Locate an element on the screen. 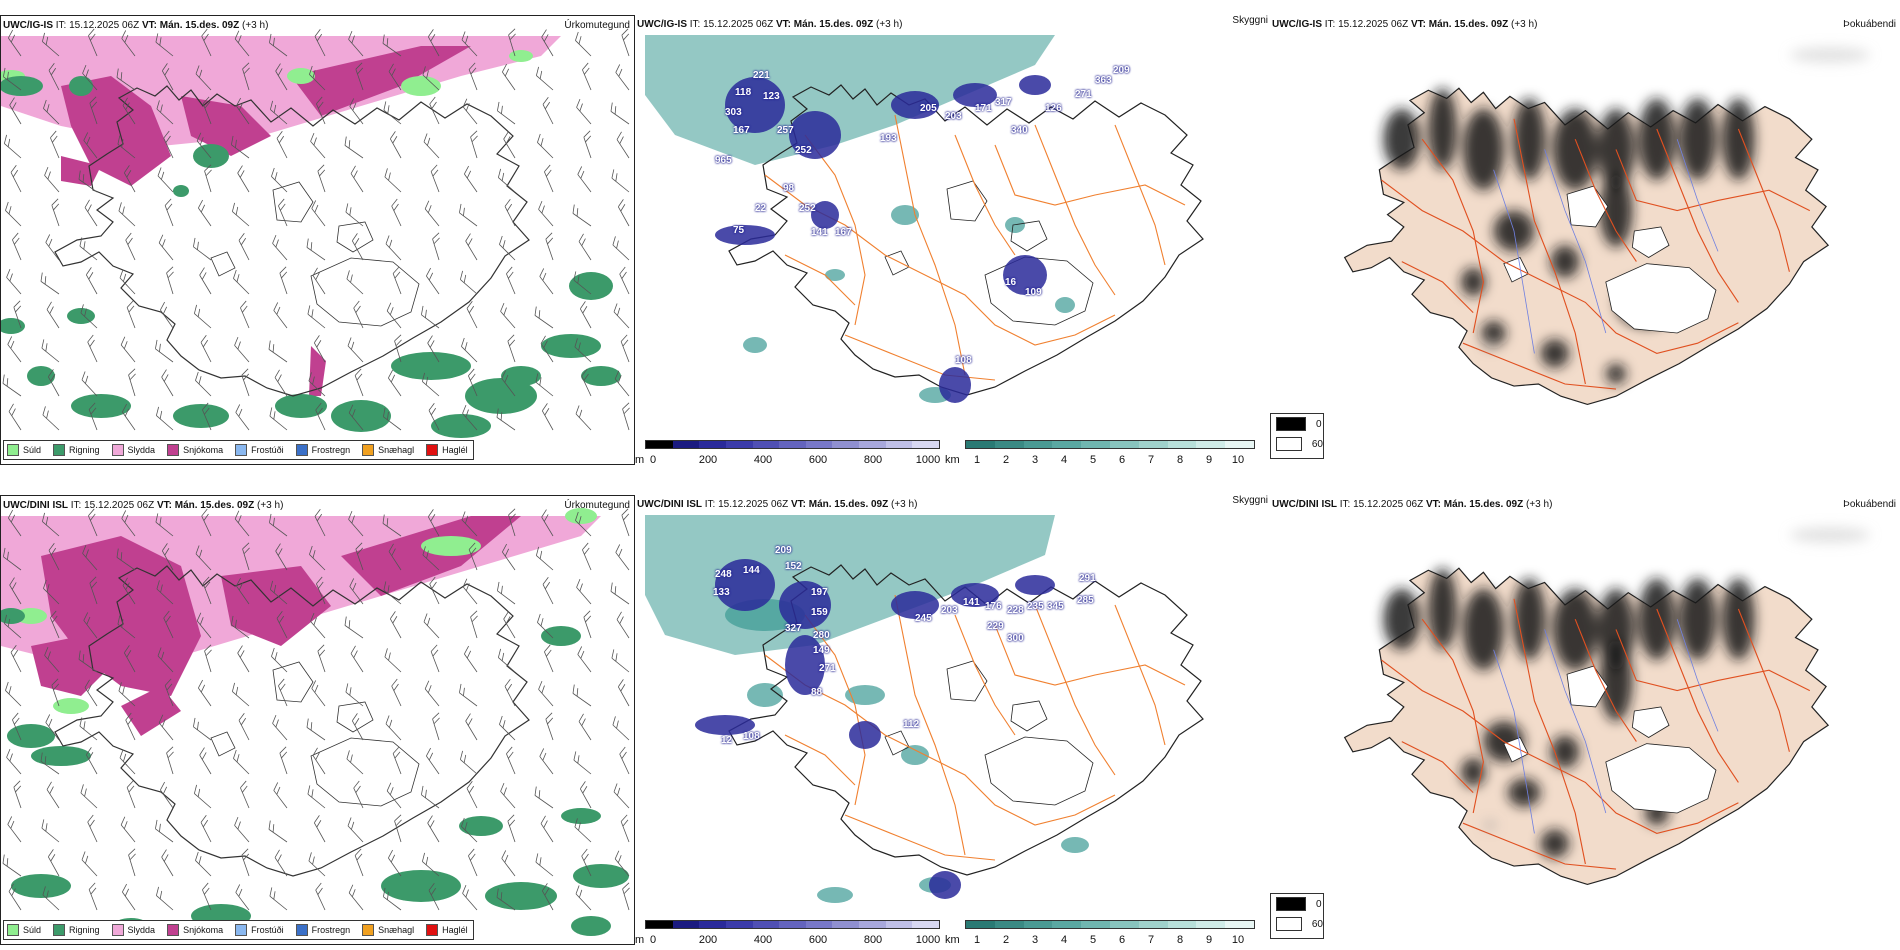  legend-label: Haglél is located at coordinates (455, 450).